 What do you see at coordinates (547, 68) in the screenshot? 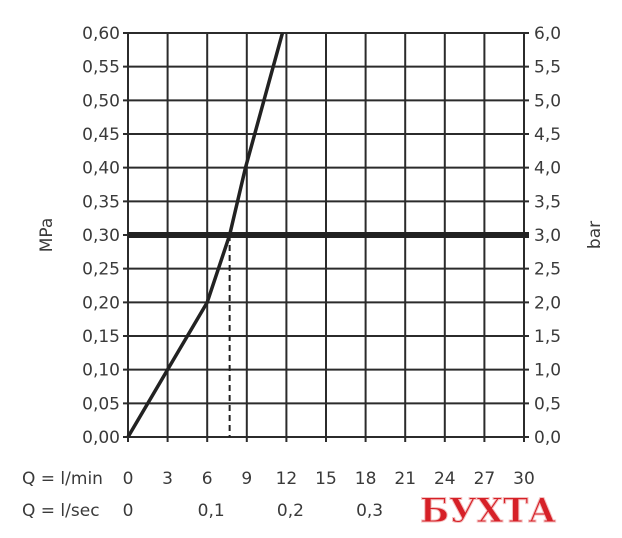
I see `y-tick-label-right: 5,5` at bounding box center [547, 68].